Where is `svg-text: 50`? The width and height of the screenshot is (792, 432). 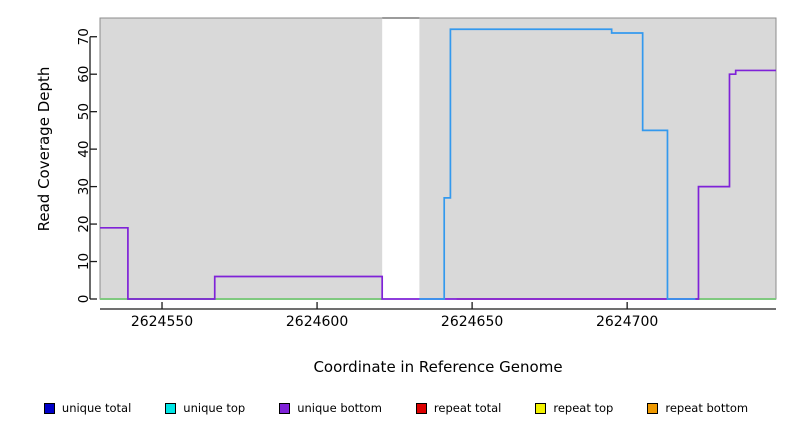
svg-text: 50 is located at coordinates (84, 111).